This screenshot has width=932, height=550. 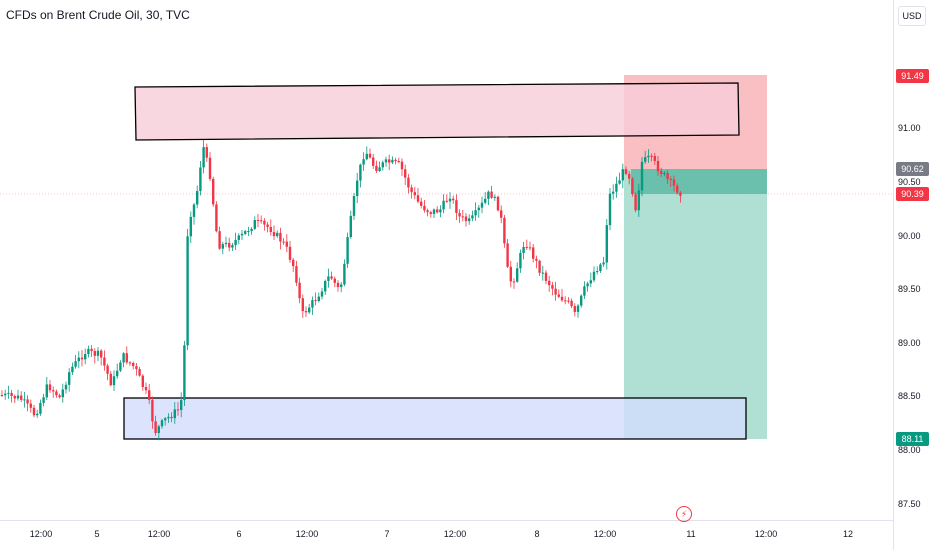 I want to click on price-label: 90.00, so click(x=909, y=236).